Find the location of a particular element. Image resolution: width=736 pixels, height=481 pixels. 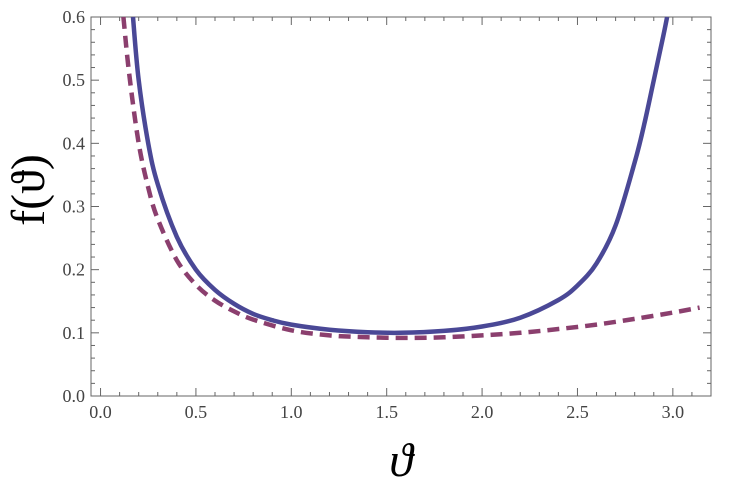

y-tick-labels: 0.0 0.1 0.2 0.3 0.4 0.5 0.6 is located at coordinates (74, 206).